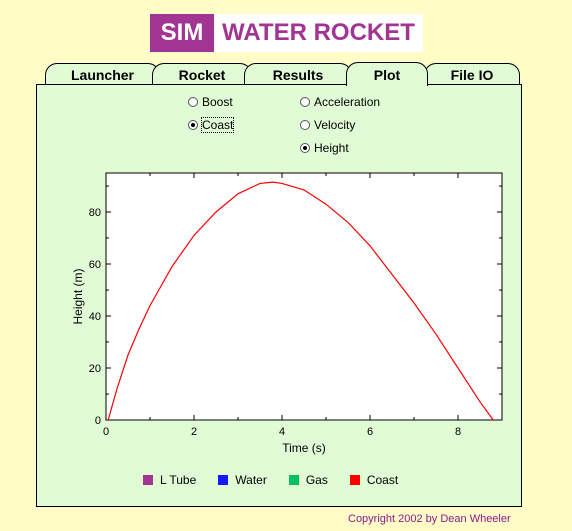  Describe the element at coordinates (178, 480) in the screenshot. I see `legend-label-l-tube: L Tube` at that location.